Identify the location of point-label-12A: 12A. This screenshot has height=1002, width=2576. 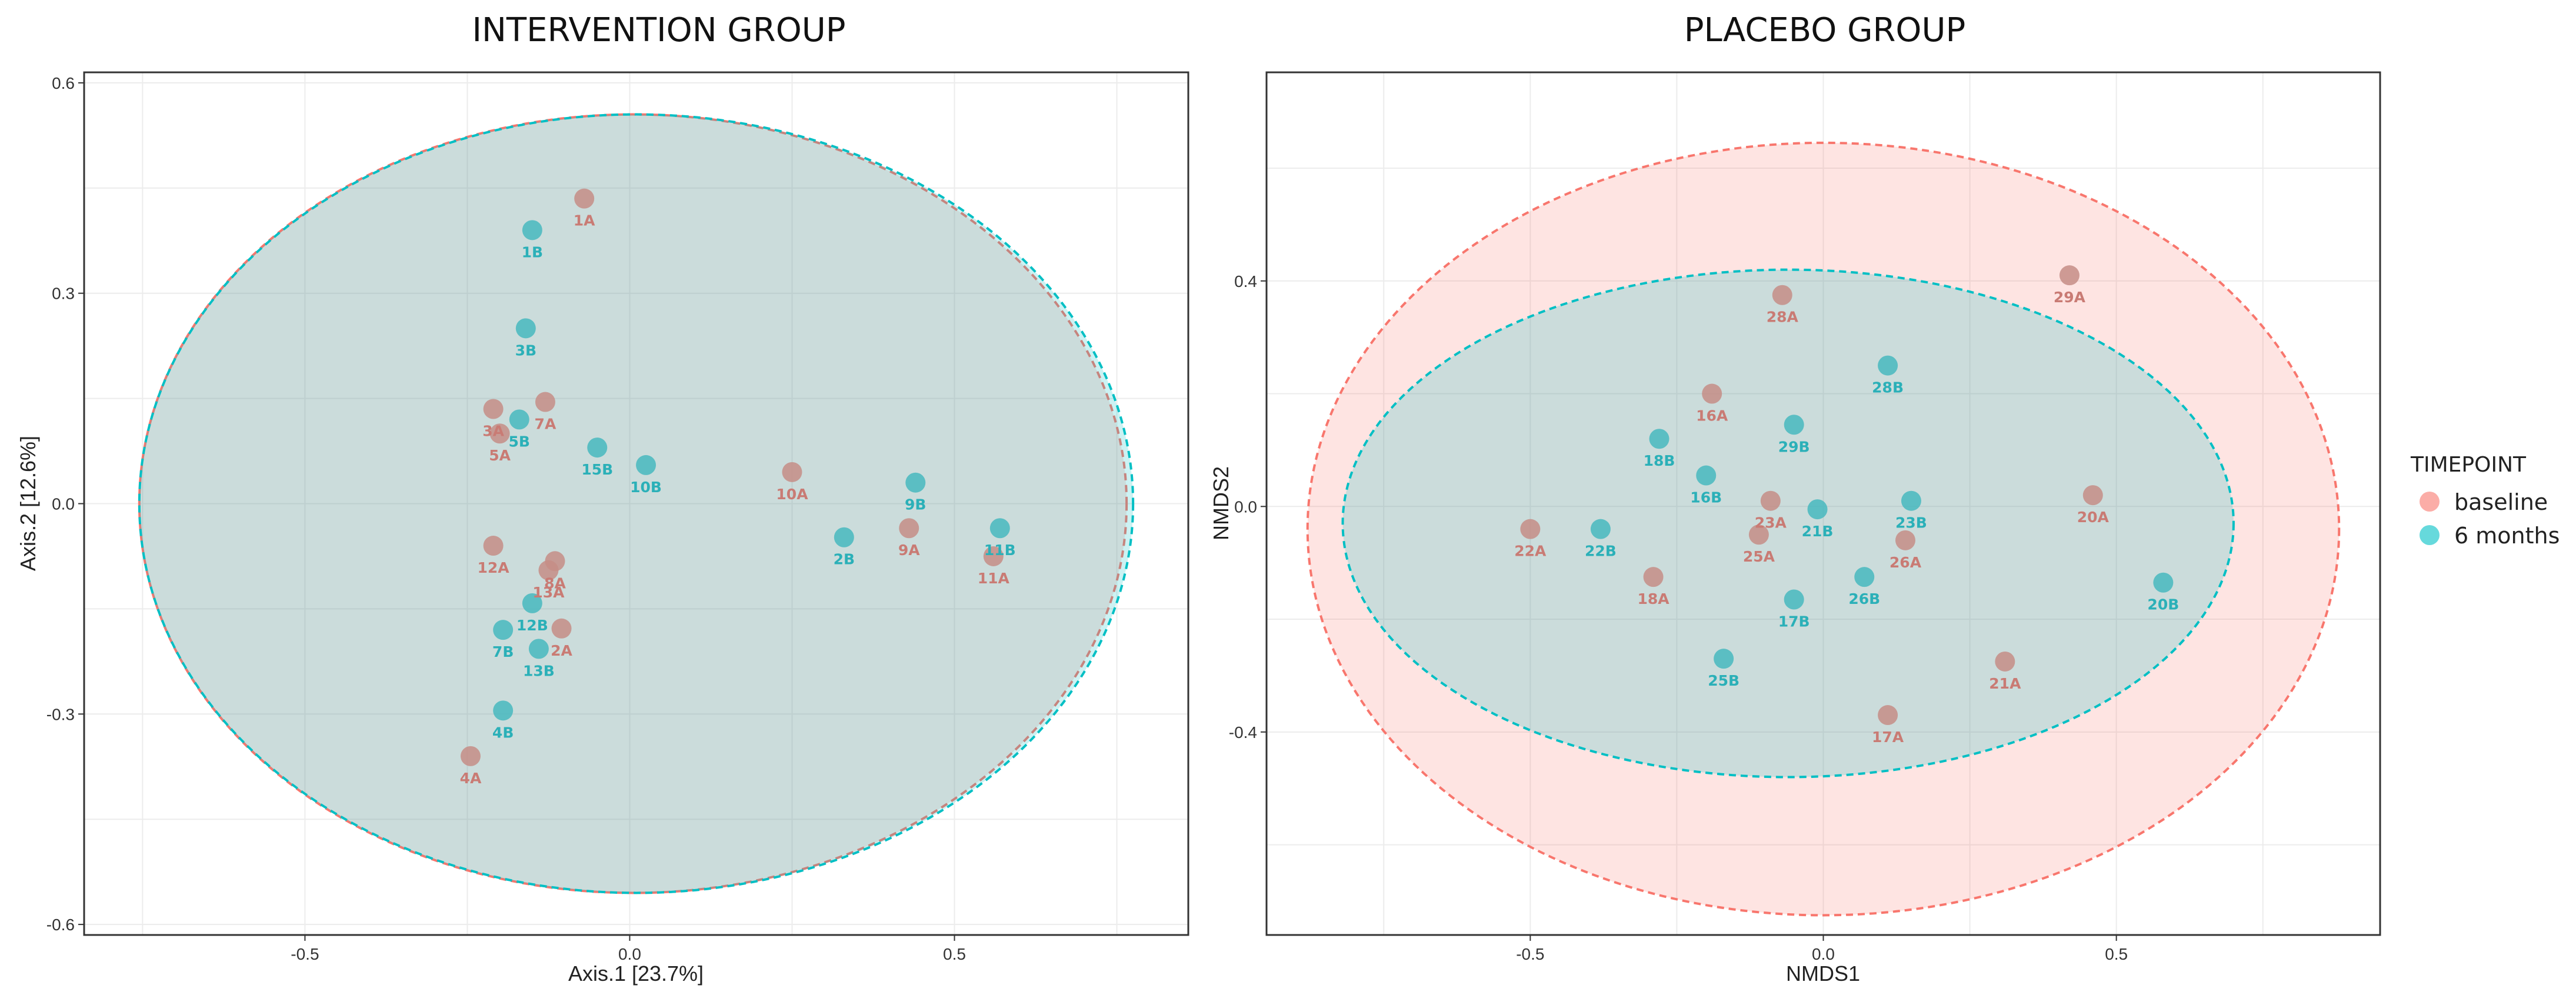
(494, 567).